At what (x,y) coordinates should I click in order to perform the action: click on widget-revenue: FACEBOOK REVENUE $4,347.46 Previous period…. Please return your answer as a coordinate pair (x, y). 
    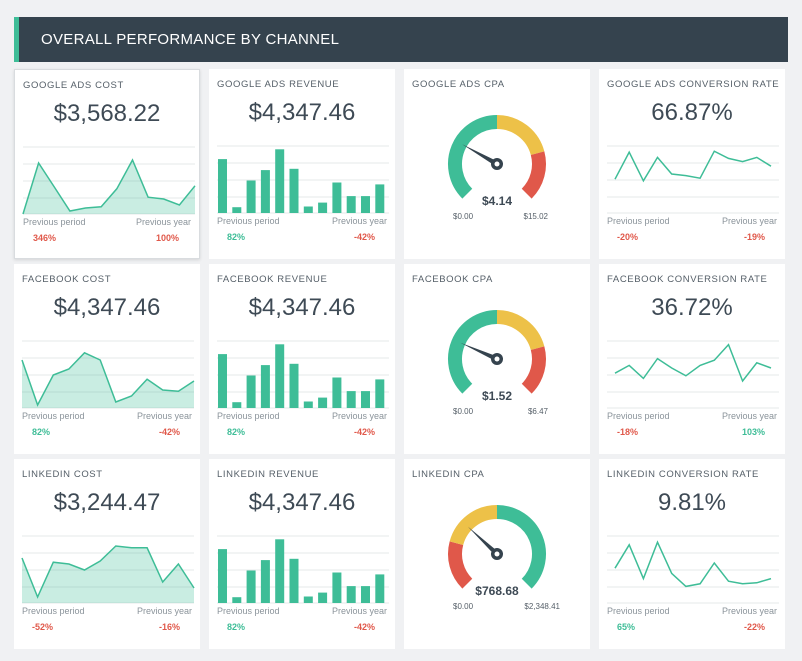
    Looking at the image, I should click on (302, 359).